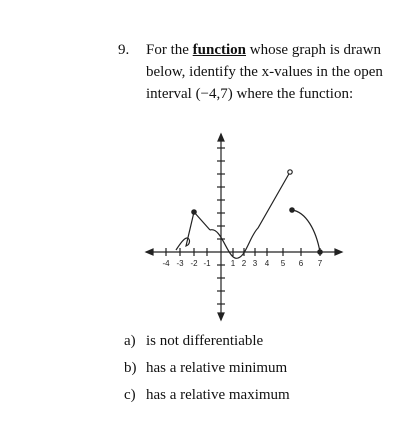  I want to click on x-tick-label: -4, so click(166, 263).